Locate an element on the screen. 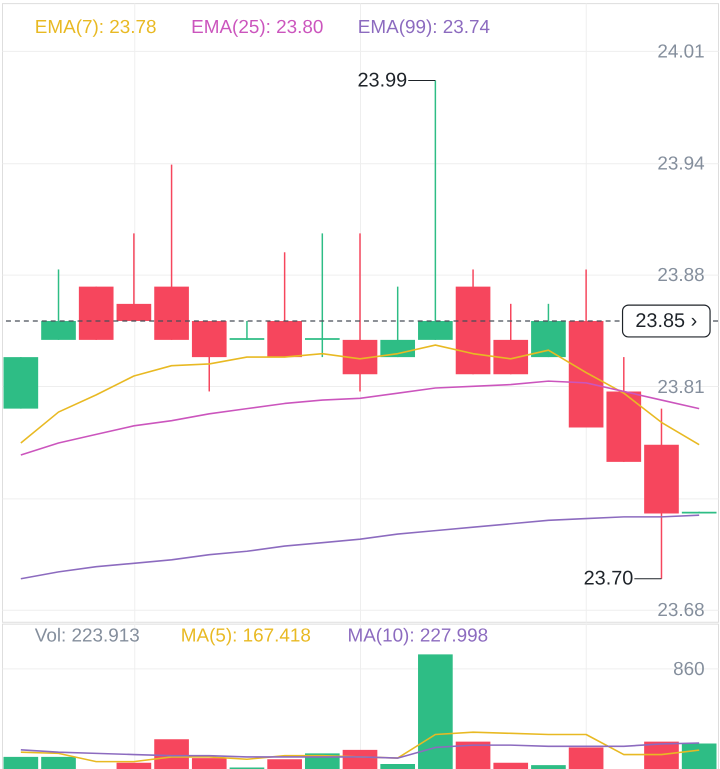 The image size is (720, 769). annotation: 23.70 is located at coordinates (609, 579).